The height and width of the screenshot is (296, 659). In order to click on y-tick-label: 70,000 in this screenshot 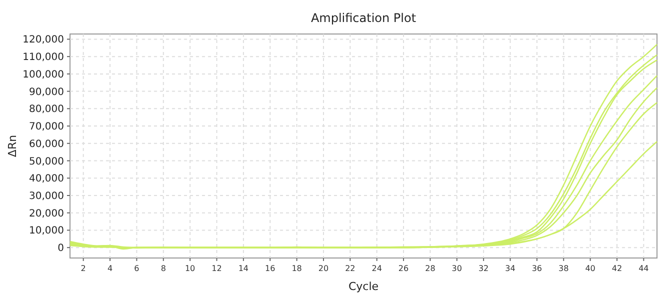, I will do `click(46, 127)`.